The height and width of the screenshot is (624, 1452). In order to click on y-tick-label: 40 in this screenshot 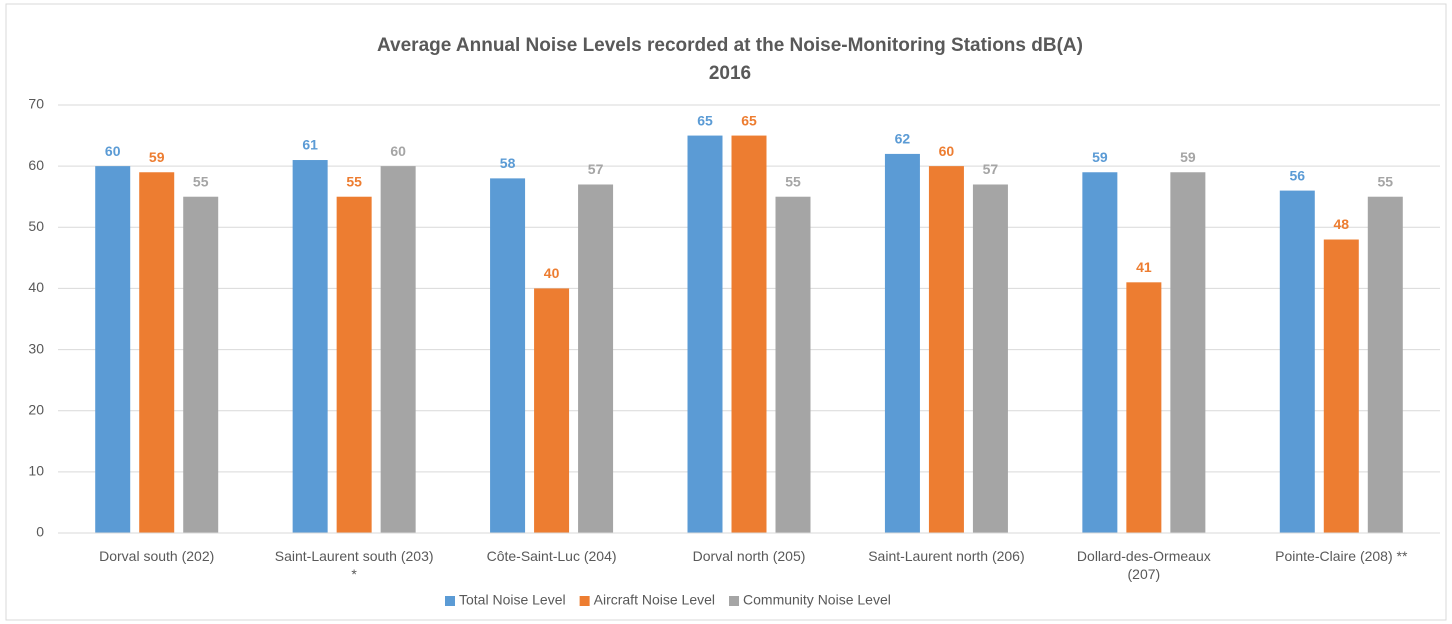, I will do `click(36, 287)`.